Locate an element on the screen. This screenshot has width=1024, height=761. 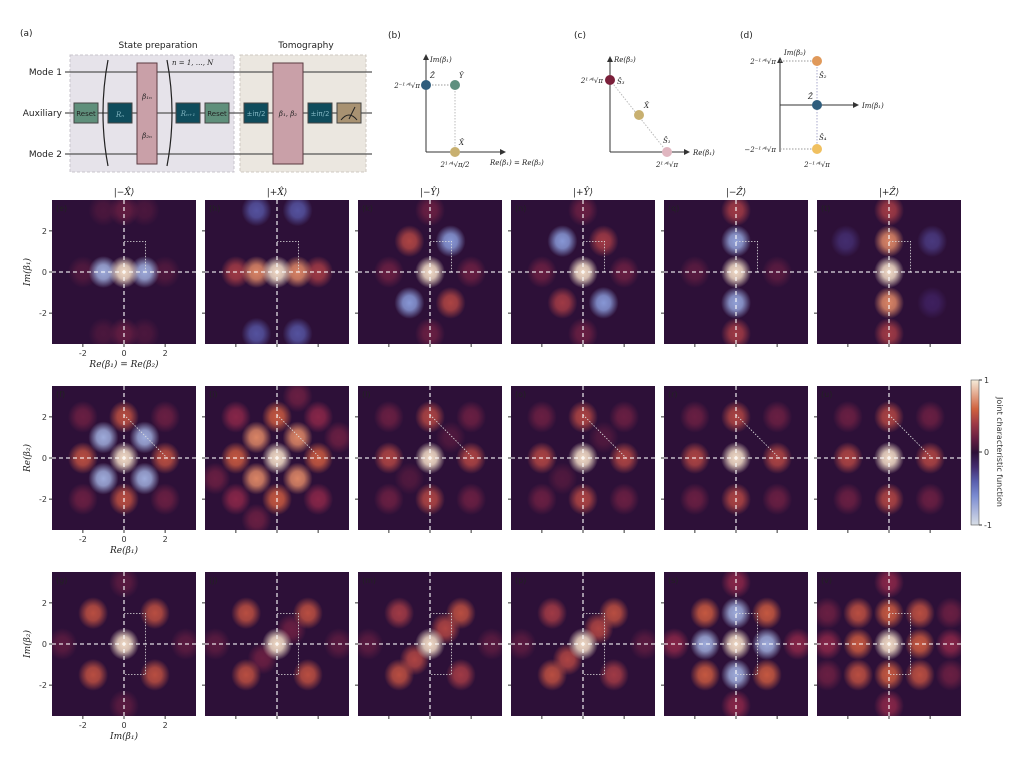
meter-icon is located at coordinates (349, 113).